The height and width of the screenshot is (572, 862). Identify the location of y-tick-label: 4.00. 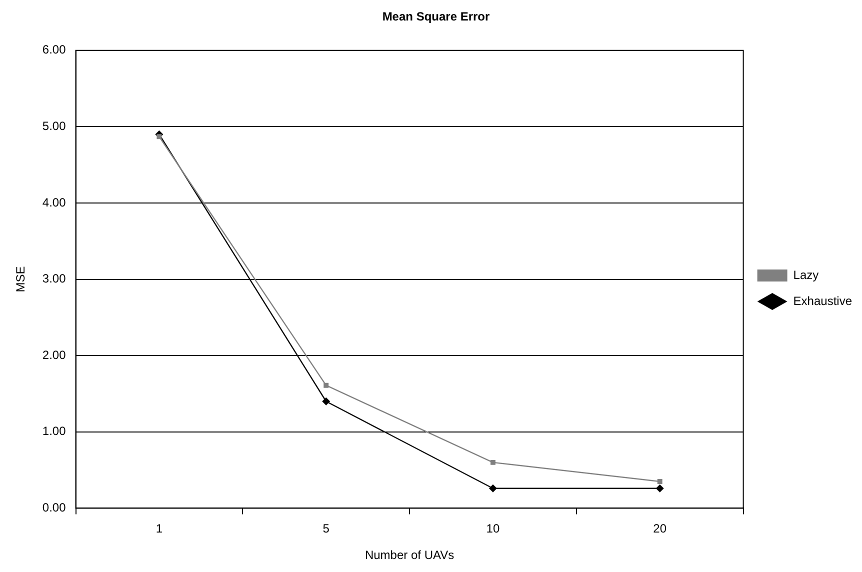
(54, 202).